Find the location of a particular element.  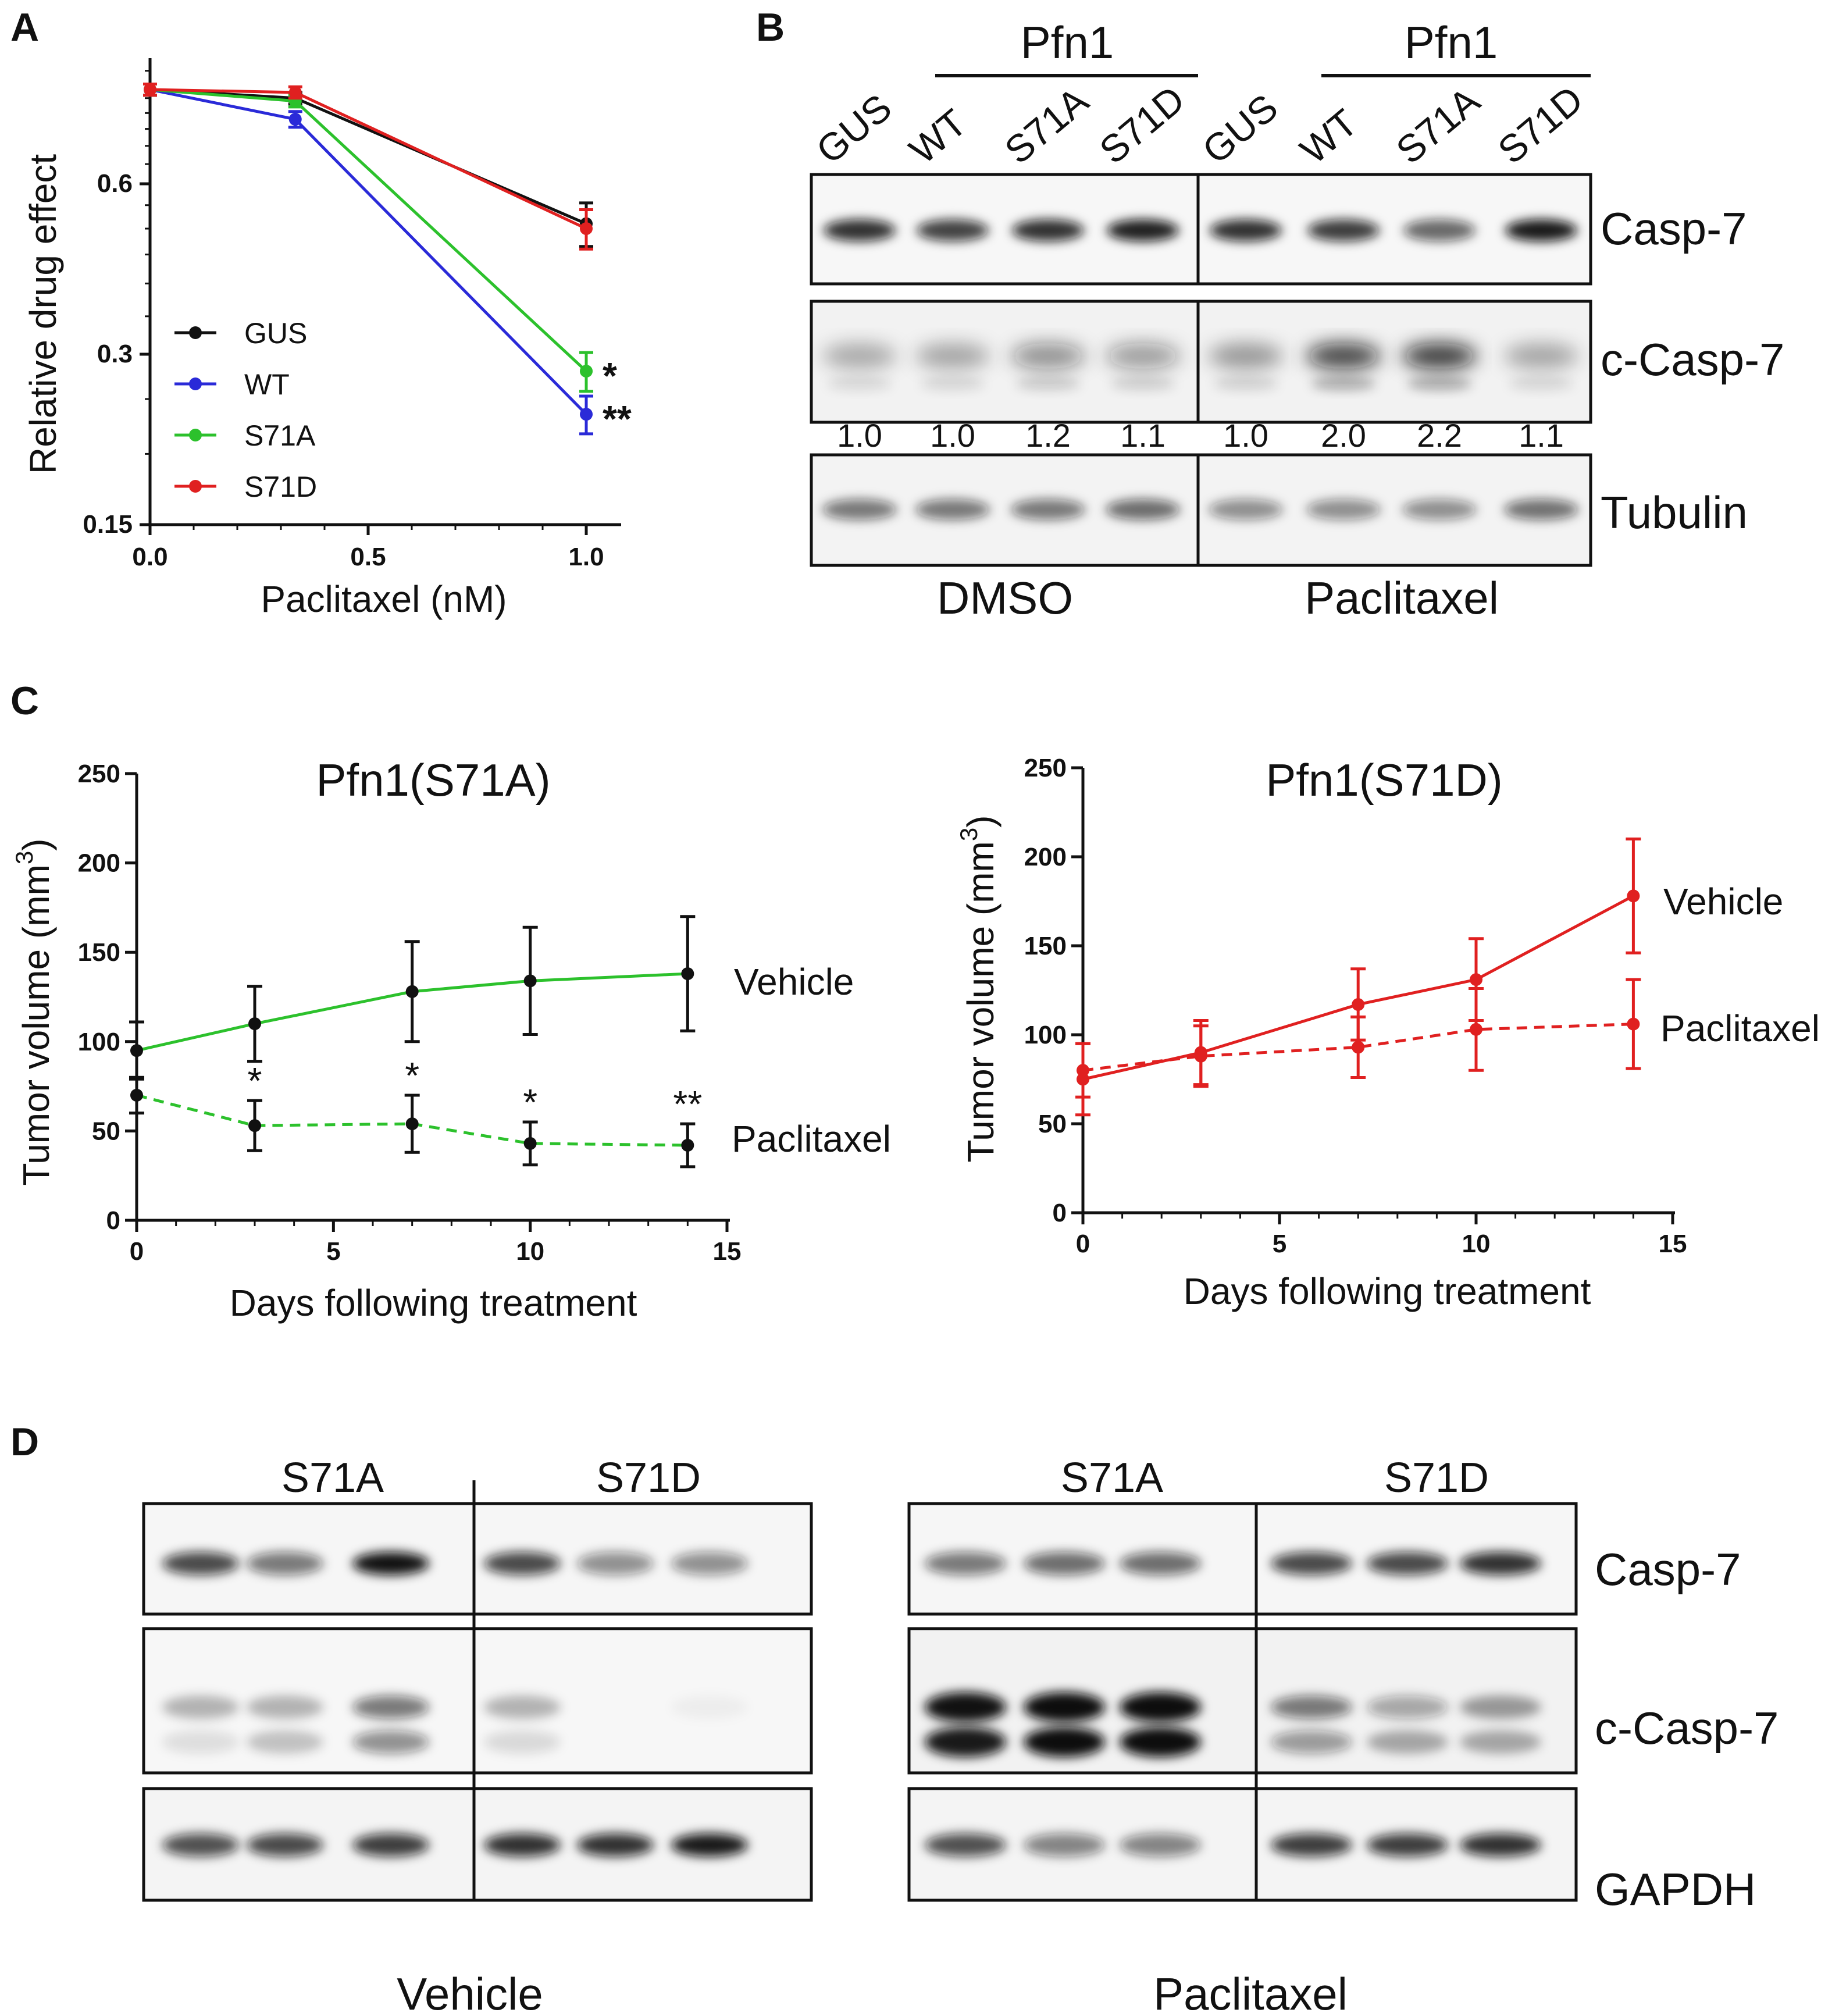

b-quant-value: 2.2 is located at coordinates (1439, 435).